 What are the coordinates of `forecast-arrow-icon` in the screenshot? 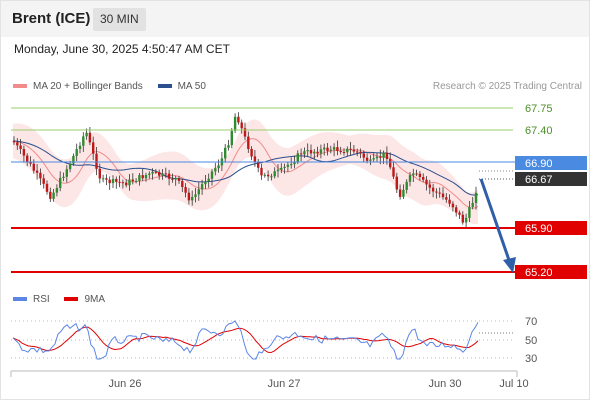 It's located at (509, 265).